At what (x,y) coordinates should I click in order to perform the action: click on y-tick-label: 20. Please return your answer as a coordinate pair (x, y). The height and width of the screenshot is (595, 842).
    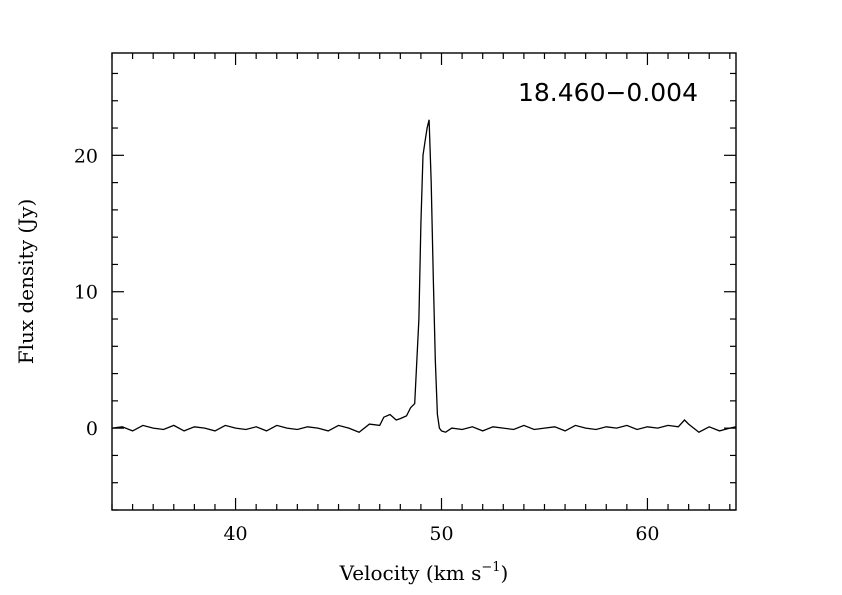
    Looking at the image, I should click on (86, 156).